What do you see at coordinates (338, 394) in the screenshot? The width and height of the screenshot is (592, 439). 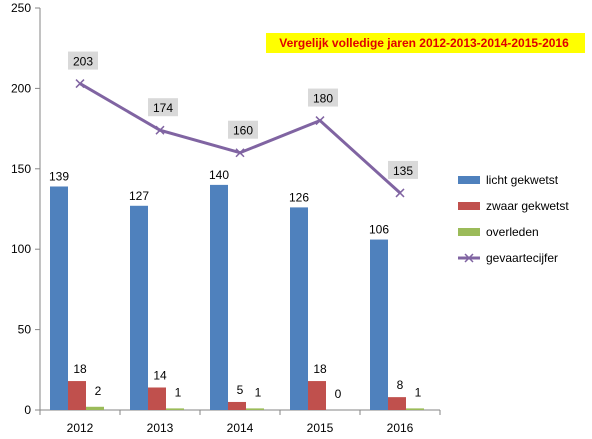 I see `bar-data-label: 0` at bounding box center [338, 394].